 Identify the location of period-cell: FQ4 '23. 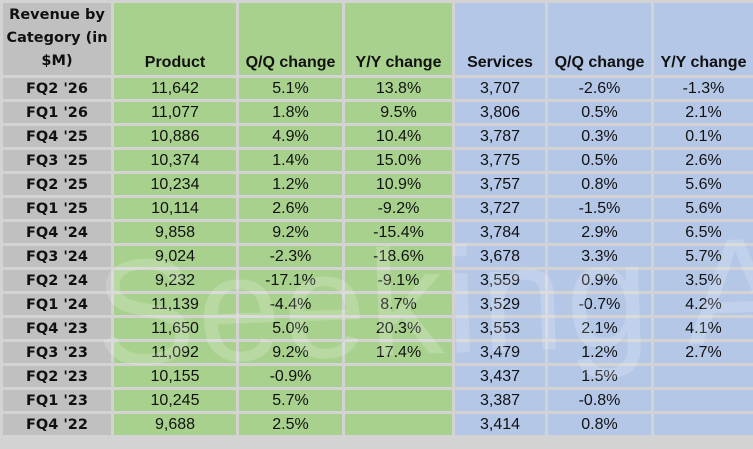
(57, 328).